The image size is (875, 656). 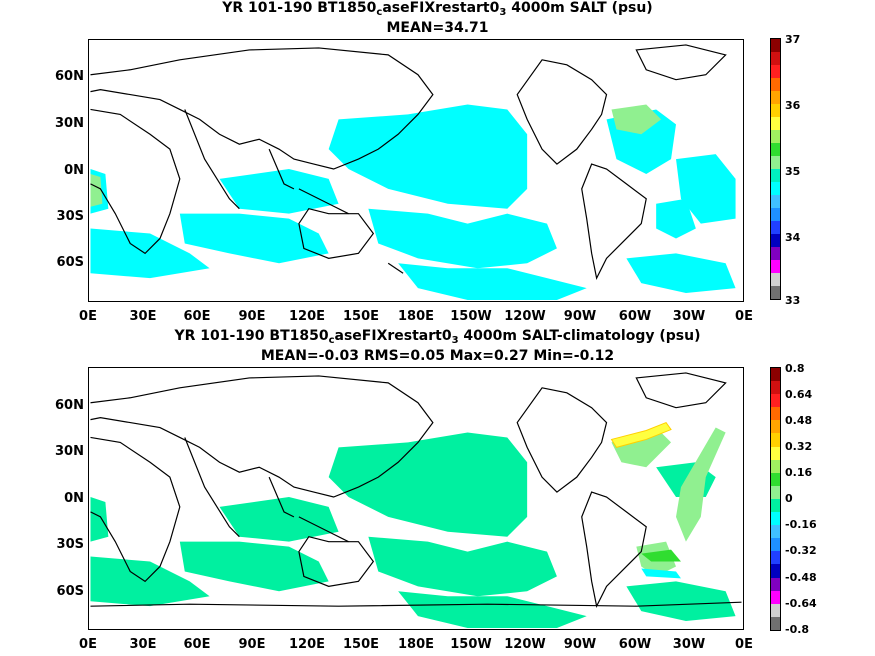 I want to click on map2-lat-0n: 0N, so click(x=74, y=498).